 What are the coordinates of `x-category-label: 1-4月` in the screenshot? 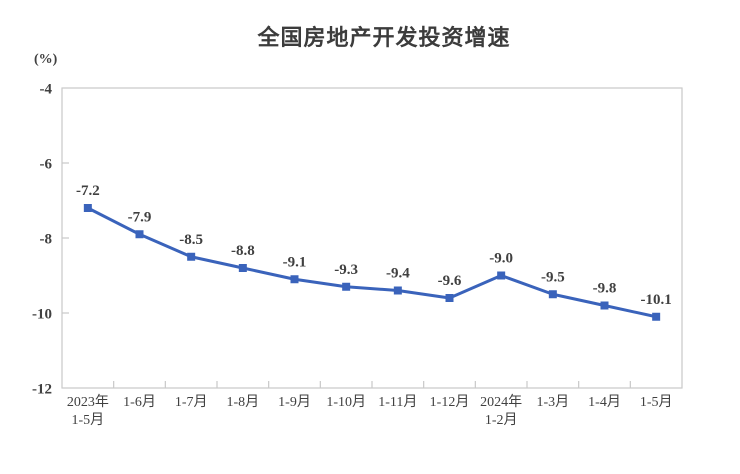 It's located at (604, 402).